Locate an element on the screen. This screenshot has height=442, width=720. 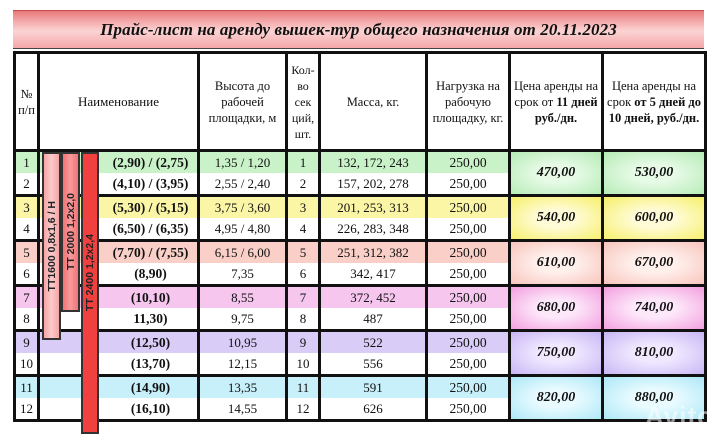
table-row: 8 11,30) 9,75 8 487 250,00 is located at coordinates (359, 320).